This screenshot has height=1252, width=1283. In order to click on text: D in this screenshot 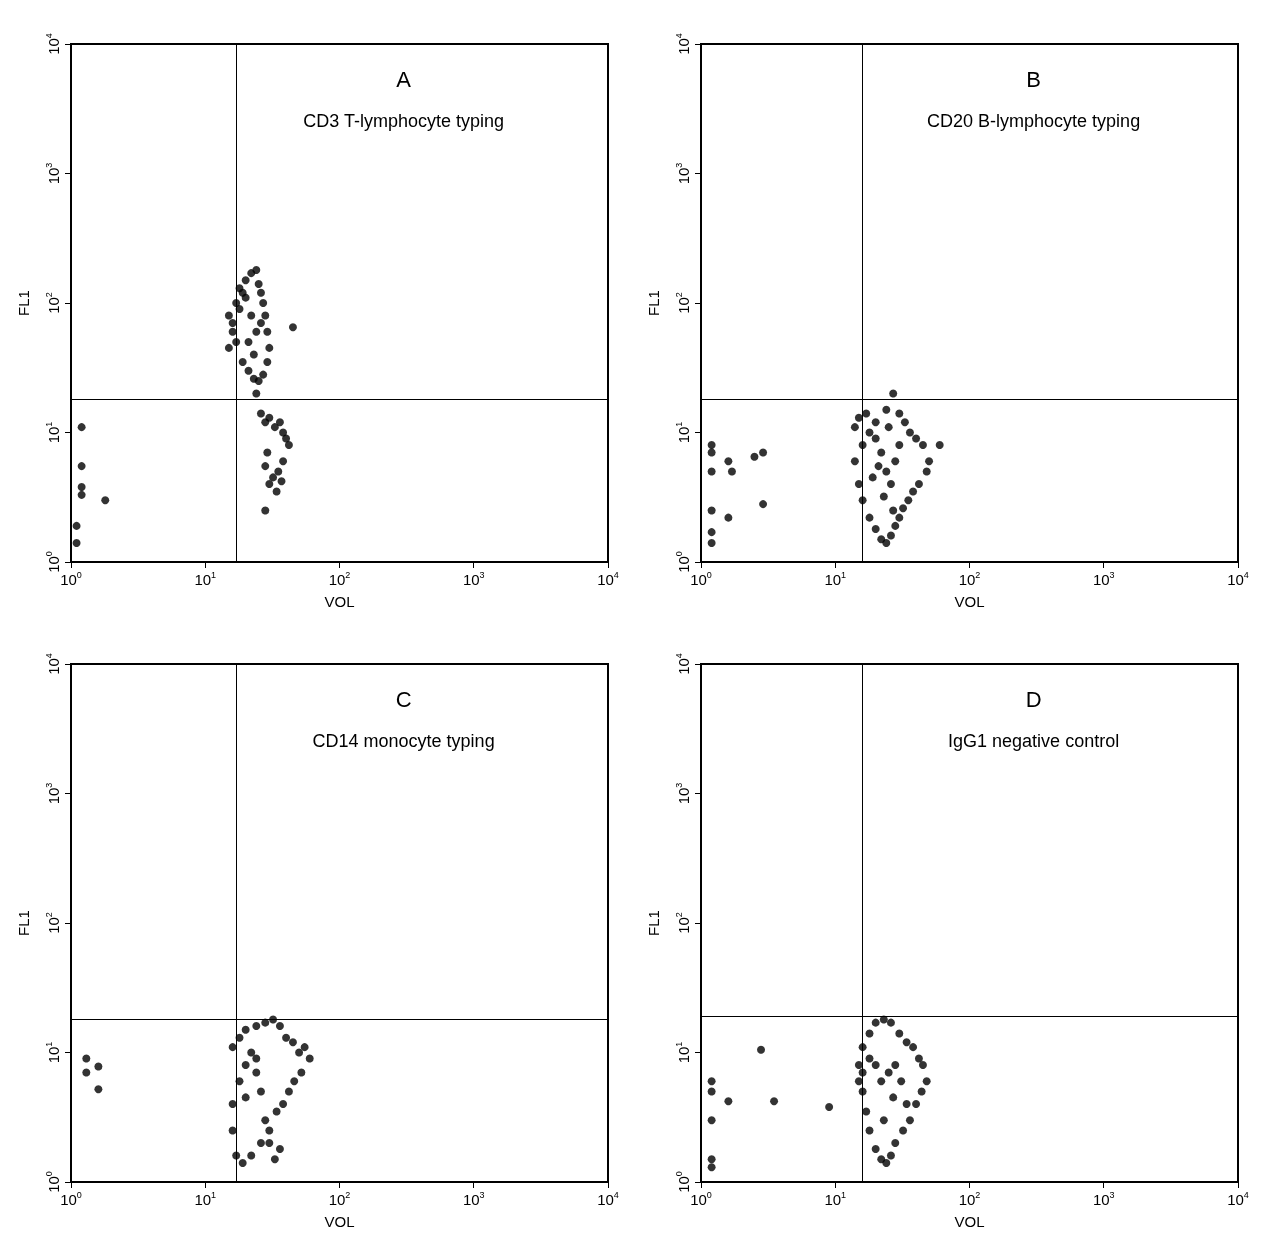, I will do `click(1033, 700)`.